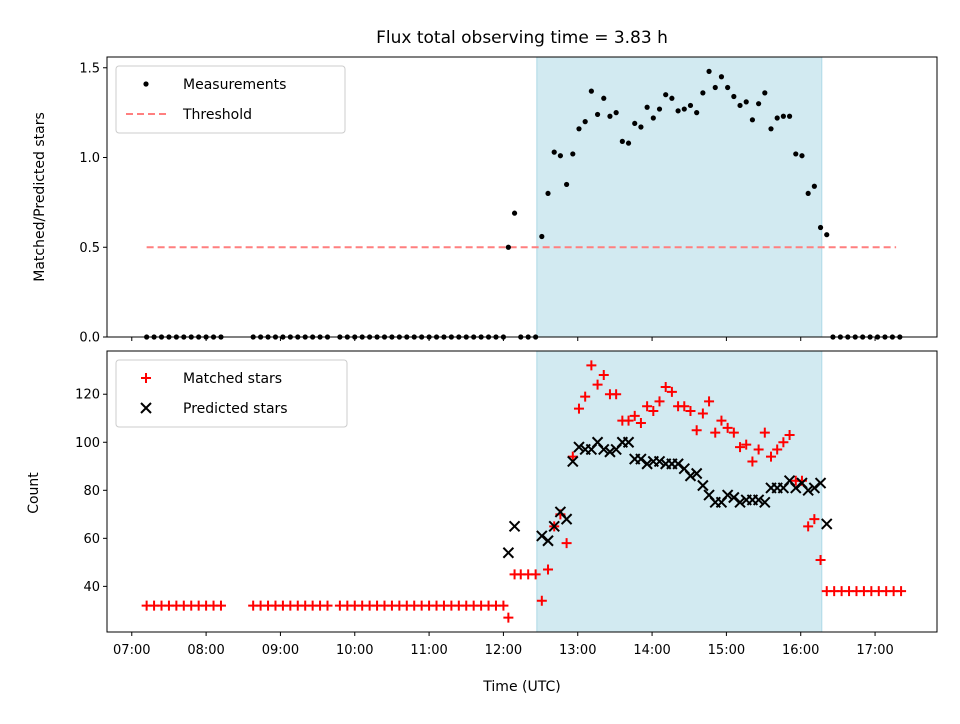 The image size is (960, 724). Describe the element at coordinates (146, 84) in the screenshot. I see `legend-measurement-swatch` at that location.